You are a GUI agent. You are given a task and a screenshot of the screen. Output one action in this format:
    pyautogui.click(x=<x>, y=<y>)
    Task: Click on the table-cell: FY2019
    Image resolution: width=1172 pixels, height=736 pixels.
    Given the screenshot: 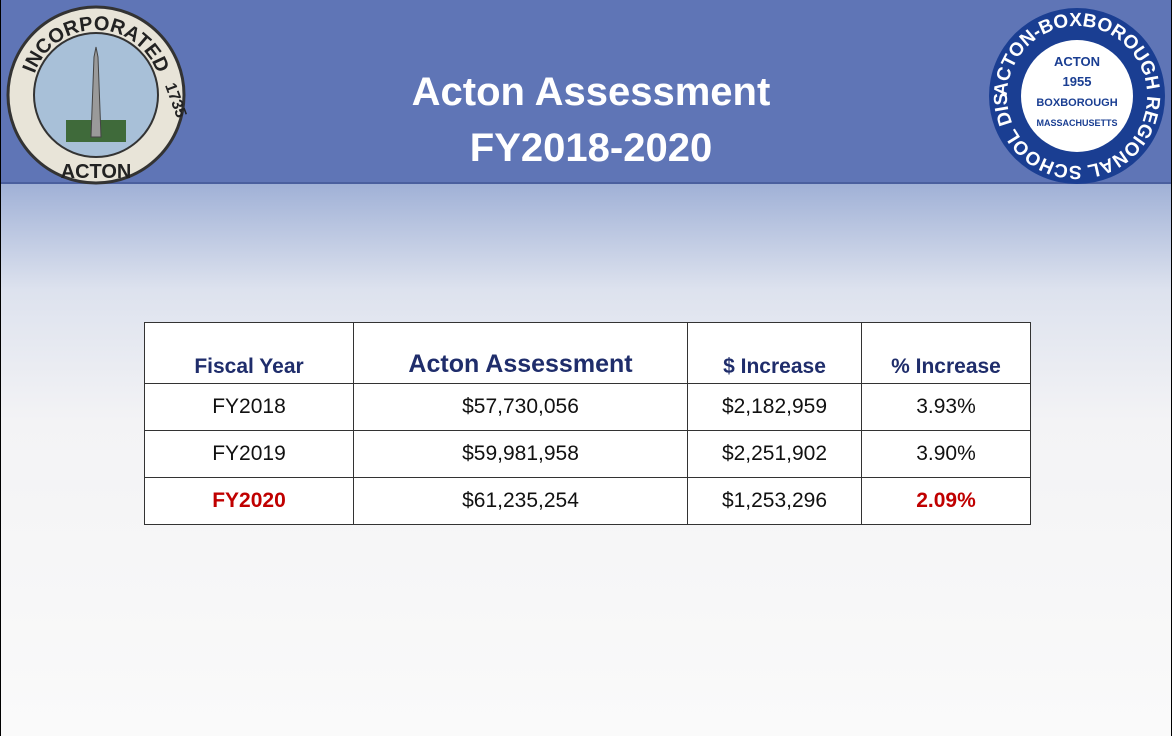 What is the action you would take?
    pyautogui.click(x=249, y=454)
    